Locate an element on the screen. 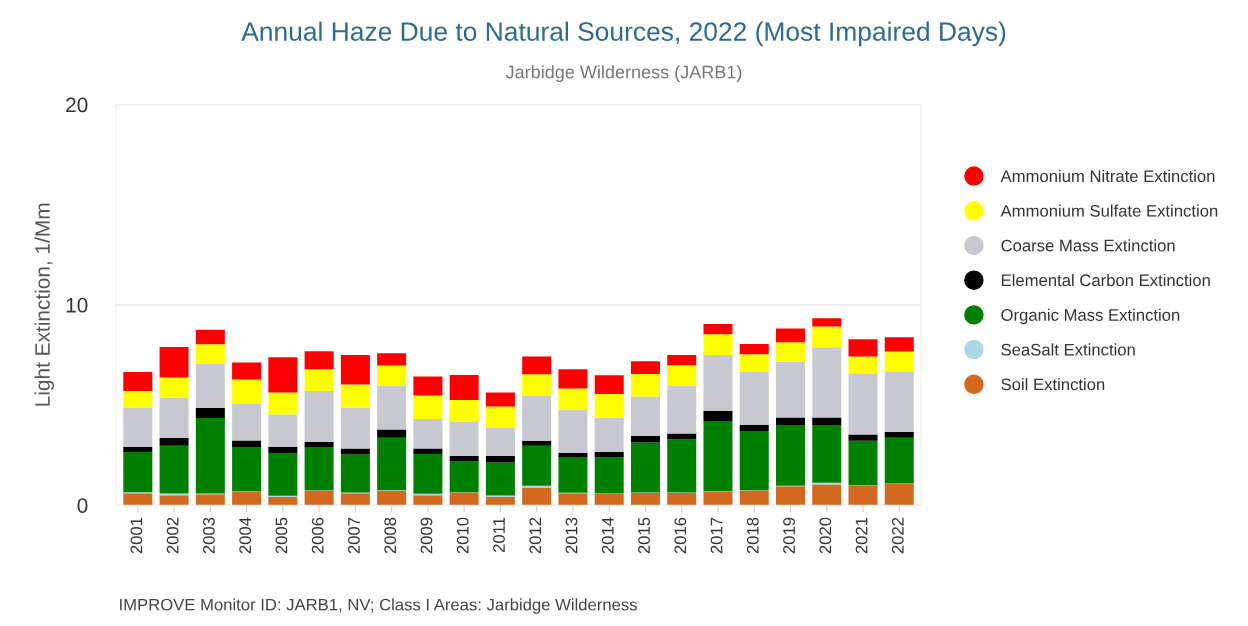 The height and width of the screenshot is (626, 1248). y-tick-label: 20 is located at coordinates (77, 105).